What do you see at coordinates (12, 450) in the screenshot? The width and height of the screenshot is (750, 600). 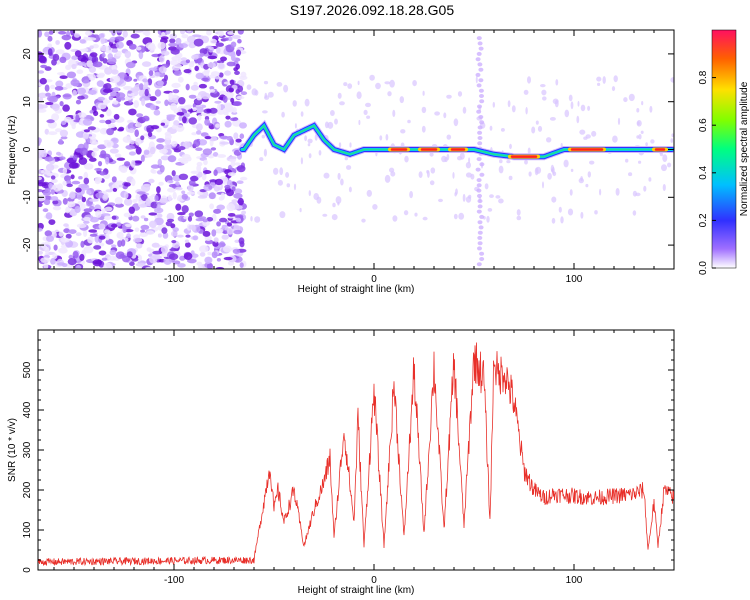 I see `snr-ylabel: SNR (10 * v/v)` at bounding box center [12, 450].